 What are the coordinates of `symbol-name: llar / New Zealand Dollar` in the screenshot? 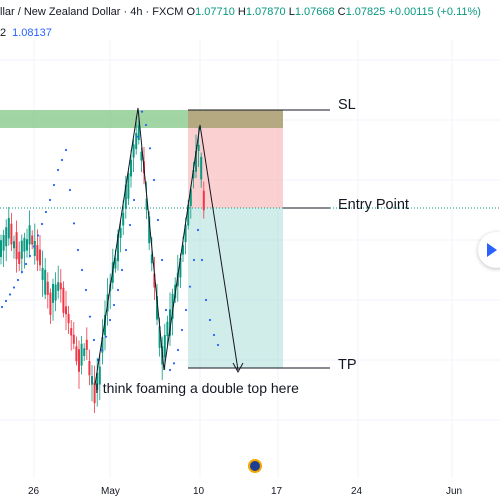 It's located at (60, 12).